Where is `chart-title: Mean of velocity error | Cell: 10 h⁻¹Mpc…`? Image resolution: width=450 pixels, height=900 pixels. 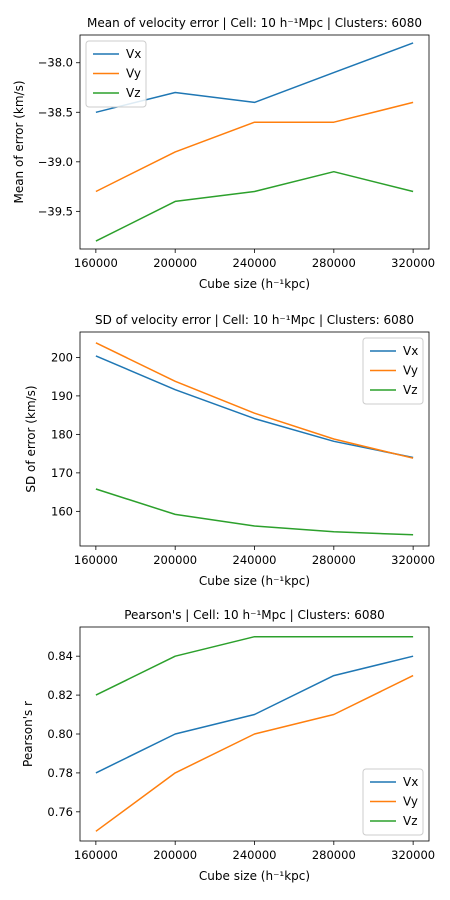 chart-title: Mean of velocity error | Cell: 10 h⁻¹Mpc… is located at coordinates (254, 23).